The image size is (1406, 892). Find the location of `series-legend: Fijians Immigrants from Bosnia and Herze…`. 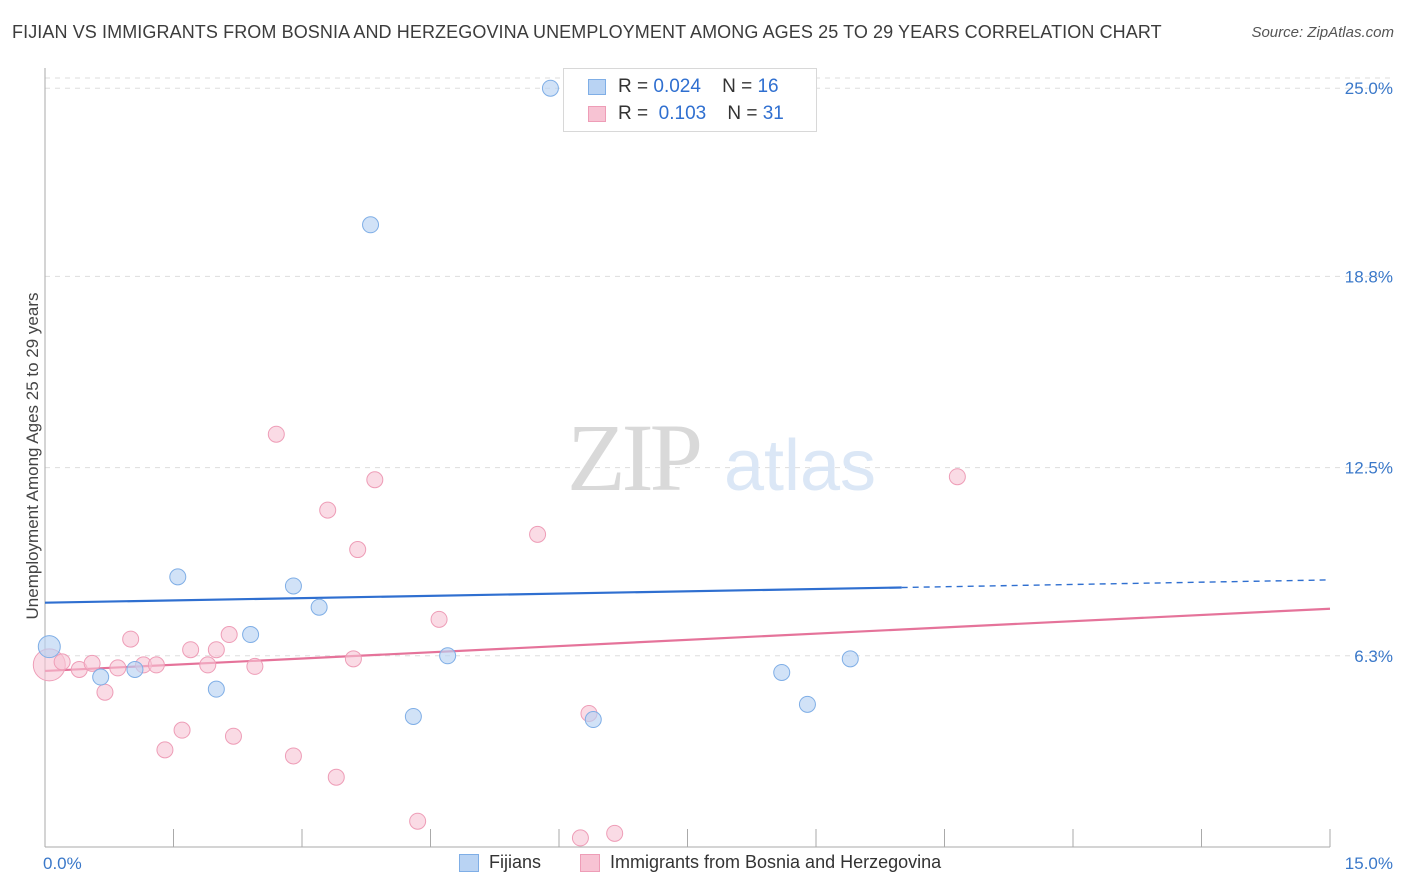

series-legend: Fijians Immigrants from Bosnia and Herze… is located at coordinates (703, 865).